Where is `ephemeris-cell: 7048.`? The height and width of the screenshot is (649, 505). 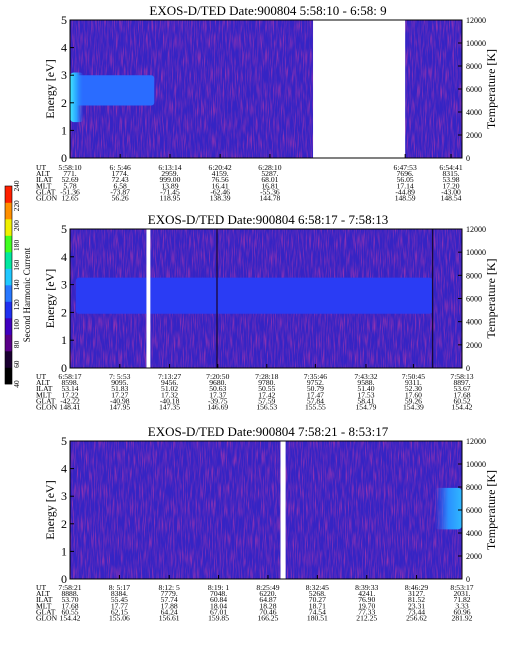 ephemeris-cell: 7048. is located at coordinates (218, 593).